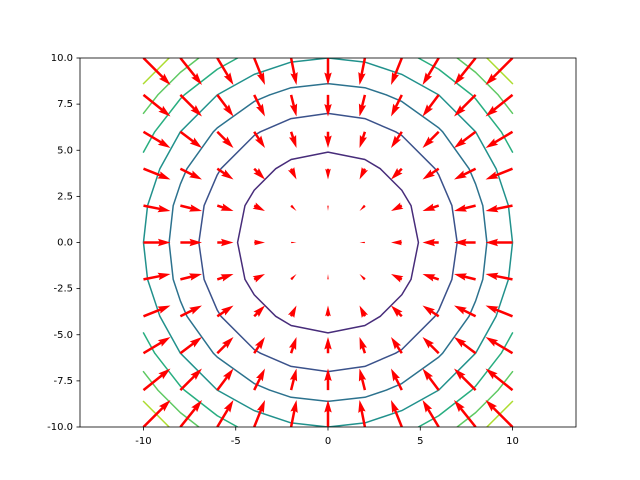 This screenshot has width=640, height=480. I want to click on y-tick-label: 7.5, so click(65, 104).